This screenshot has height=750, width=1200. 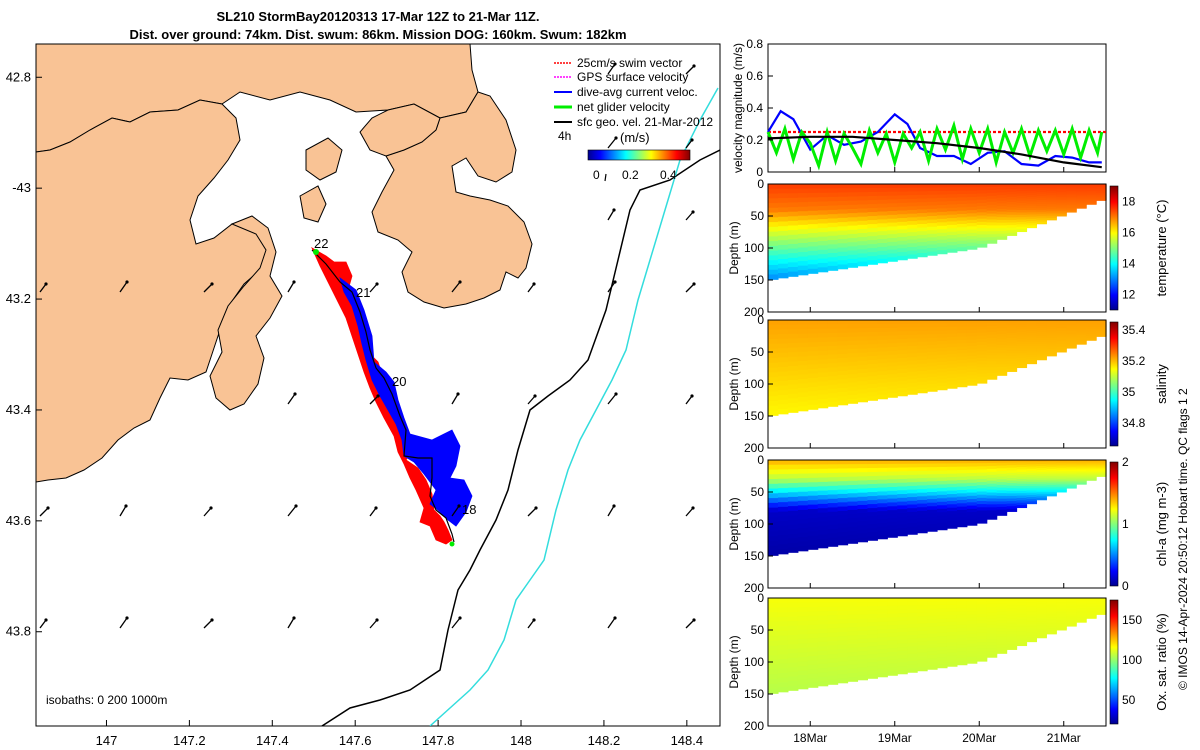 What do you see at coordinates (107, 740) in the screenshot?
I see `map-xtick-label-0: 147` at bounding box center [107, 740].